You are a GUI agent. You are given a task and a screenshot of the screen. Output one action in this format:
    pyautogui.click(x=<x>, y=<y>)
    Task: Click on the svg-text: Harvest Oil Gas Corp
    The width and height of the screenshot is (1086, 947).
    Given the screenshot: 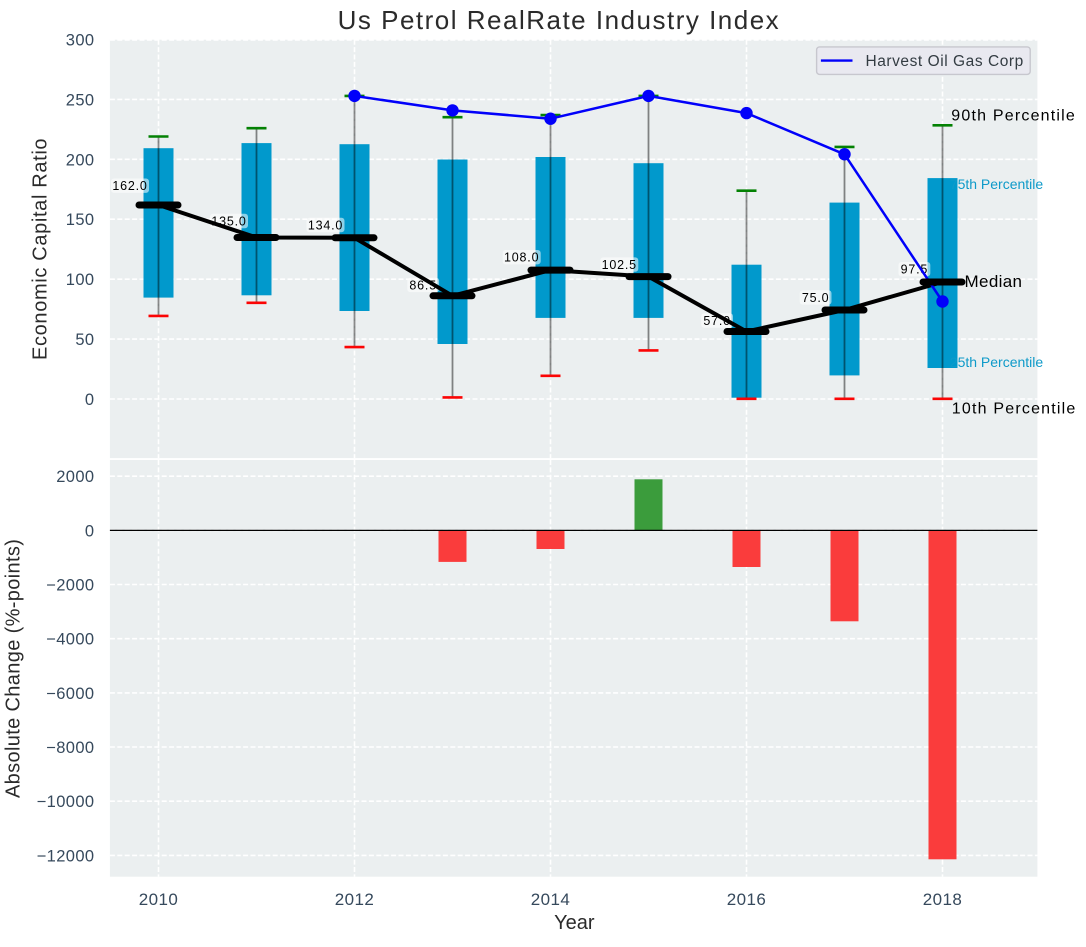 What is the action you would take?
    pyautogui.click(x=945, y=61)
    